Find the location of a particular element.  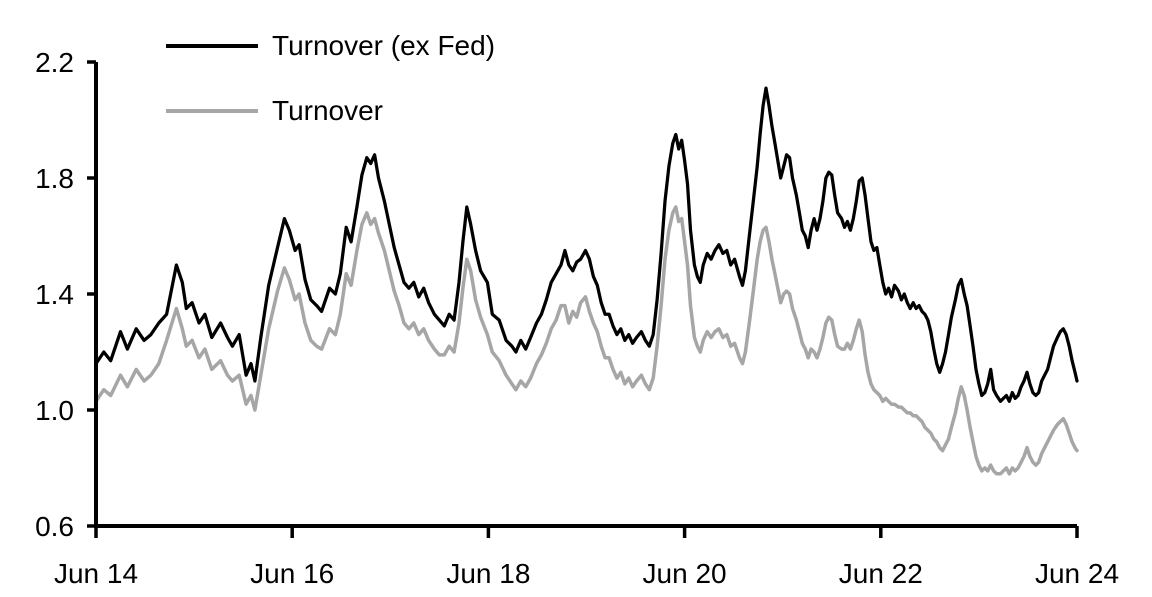

legend-label-turnover-ex-fed: Turnover (ex Fed) is located at coordinates (384, 45).